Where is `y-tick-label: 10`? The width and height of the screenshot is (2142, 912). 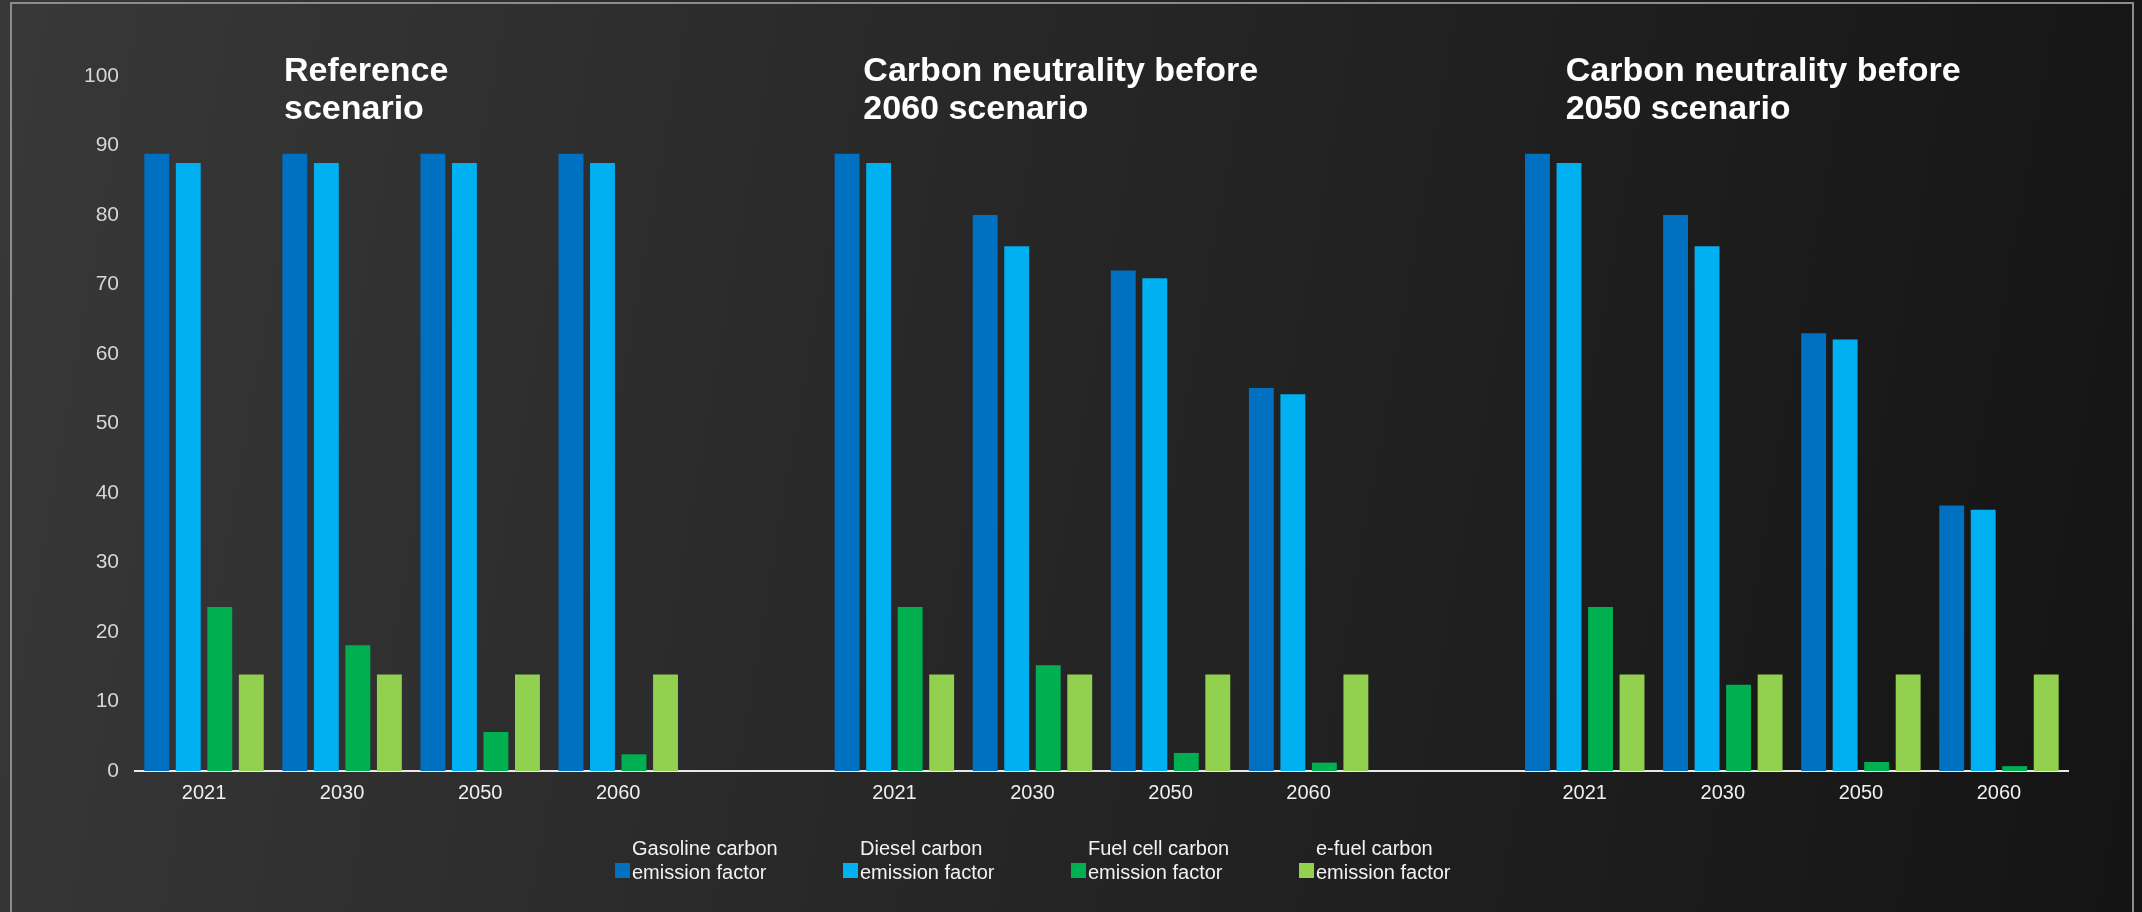
y-tick-label: 10 is located at coordinates (107, 700).